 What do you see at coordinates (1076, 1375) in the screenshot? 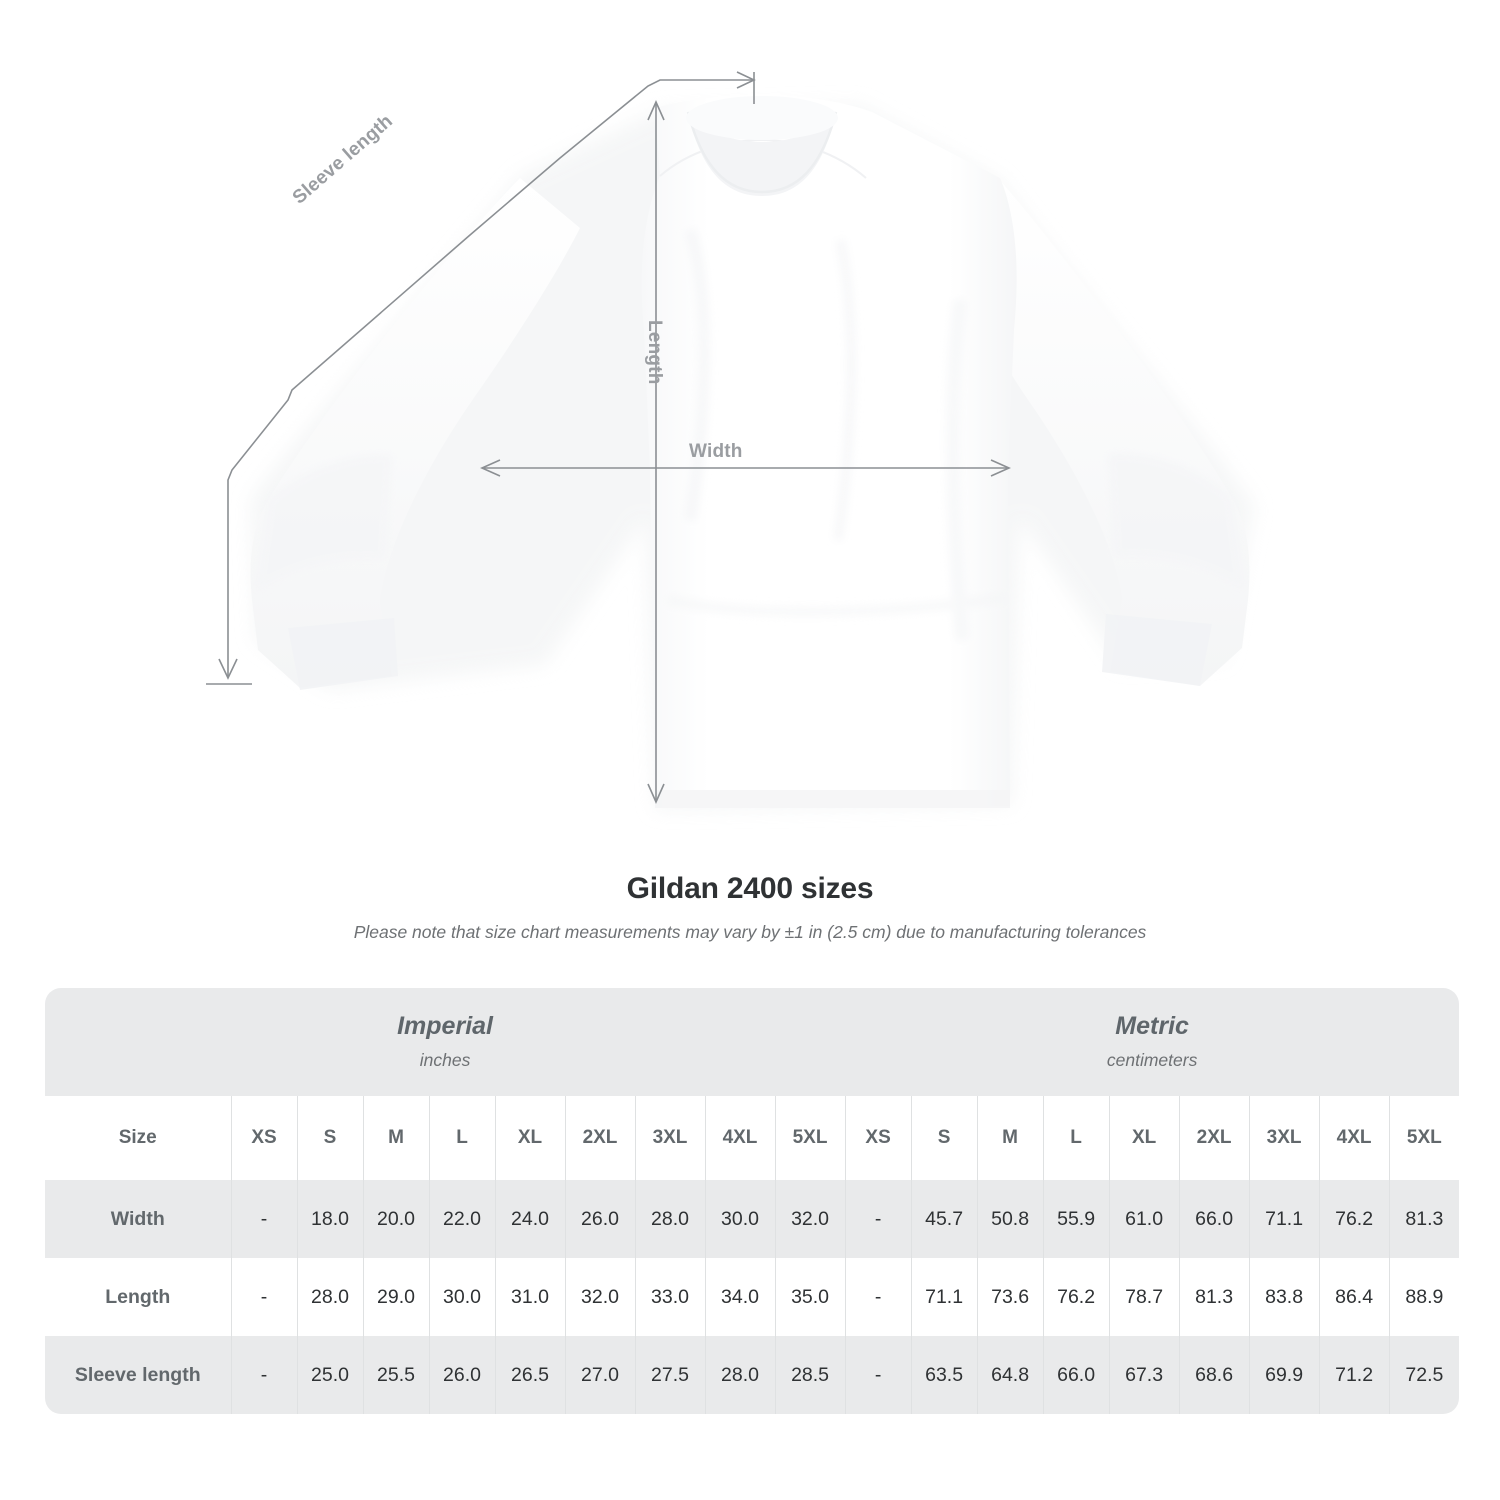
I see `cell-sleeve-metric-l: 66.0` at bounding box center [1076, 1375].